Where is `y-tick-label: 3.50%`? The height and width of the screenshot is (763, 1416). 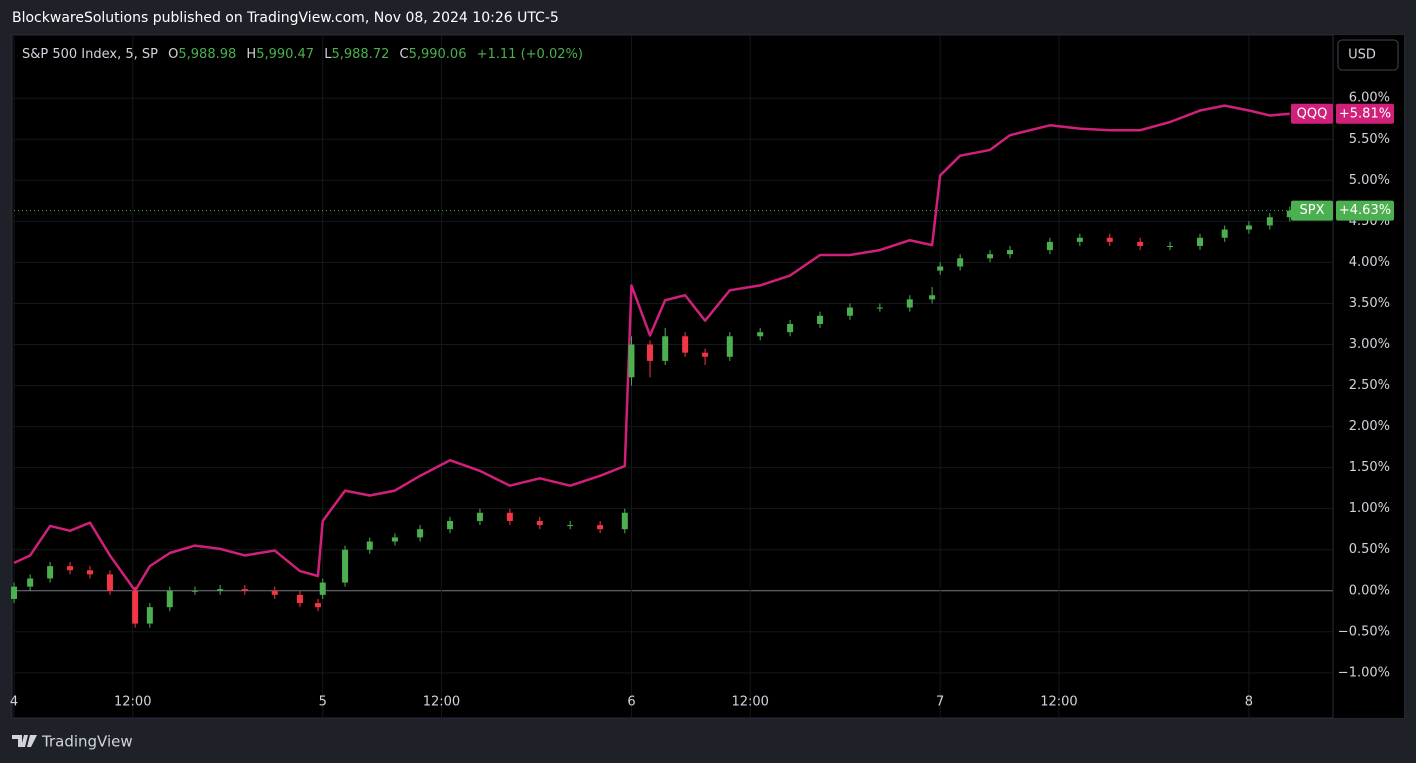
y-tick-label: 3.50% is located at coordinates (1369, 303).